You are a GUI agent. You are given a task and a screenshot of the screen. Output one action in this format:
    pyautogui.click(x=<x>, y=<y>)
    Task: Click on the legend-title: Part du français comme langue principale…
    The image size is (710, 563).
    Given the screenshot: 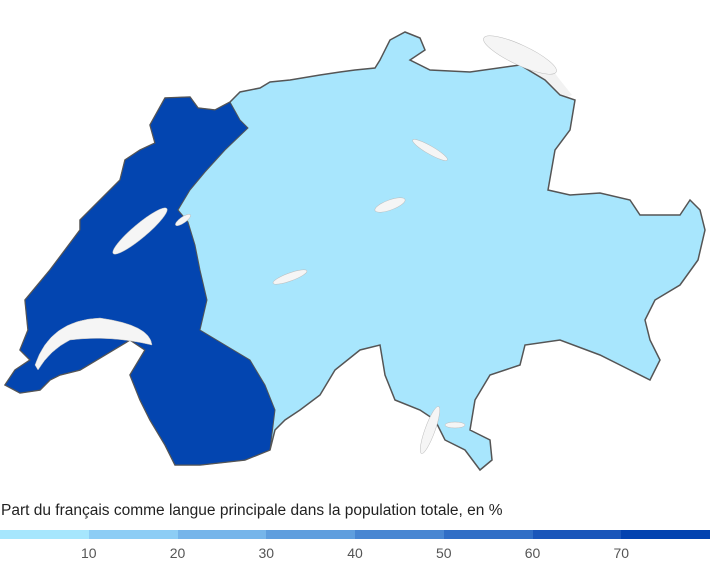 What is the action you would take?
    pyautogui.click(x=252, y=510)
    